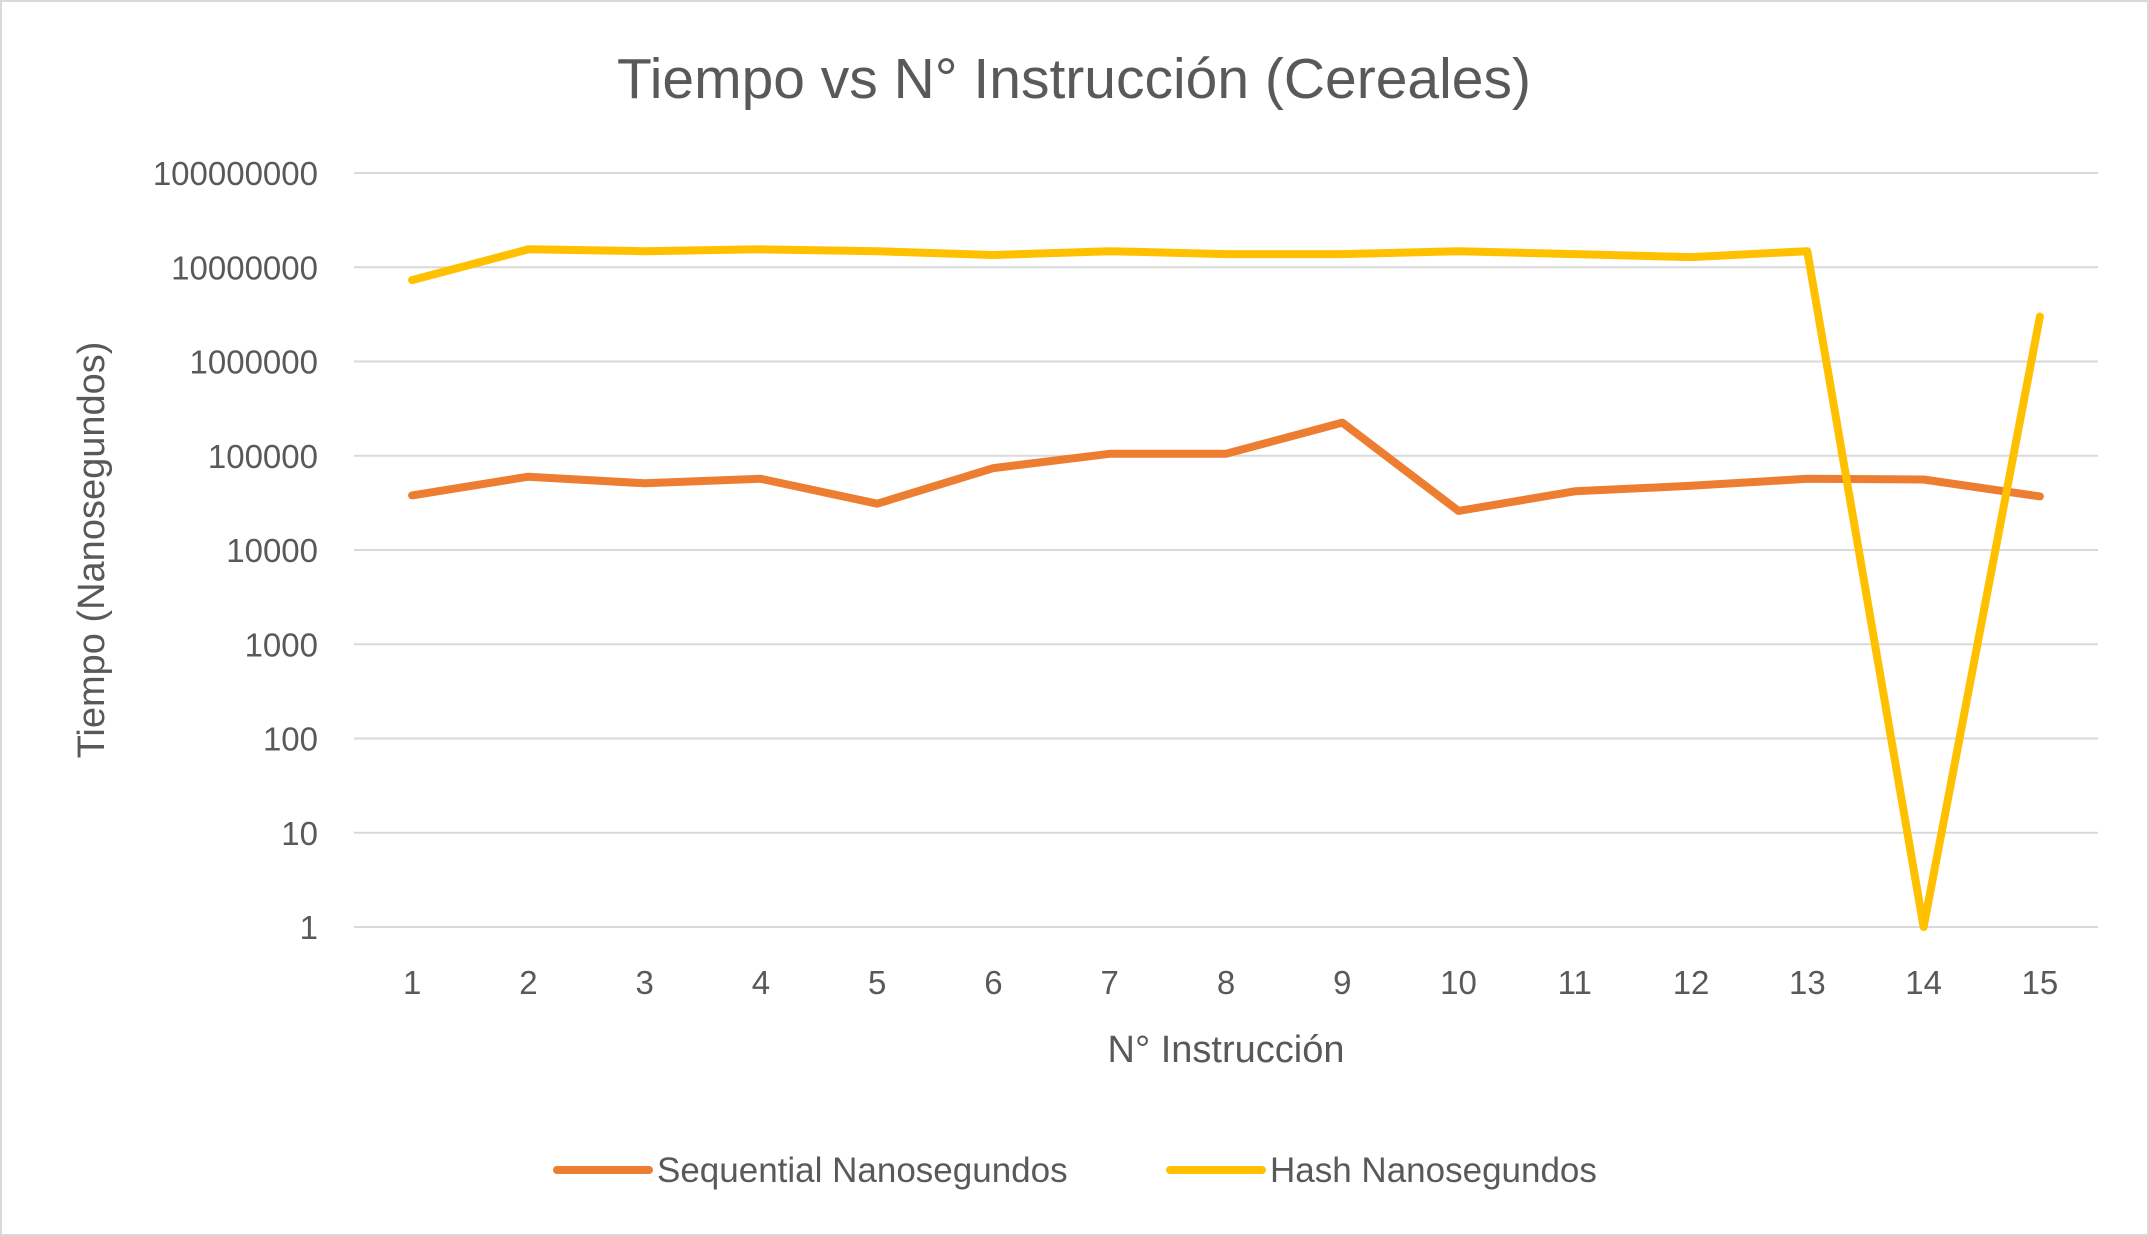 This screenshot has width=2149, height=1236. What do you see at coordinates (993, 982) in the screenshot?
I see `x-tick-label: 6` at bounding box center [993, 982].